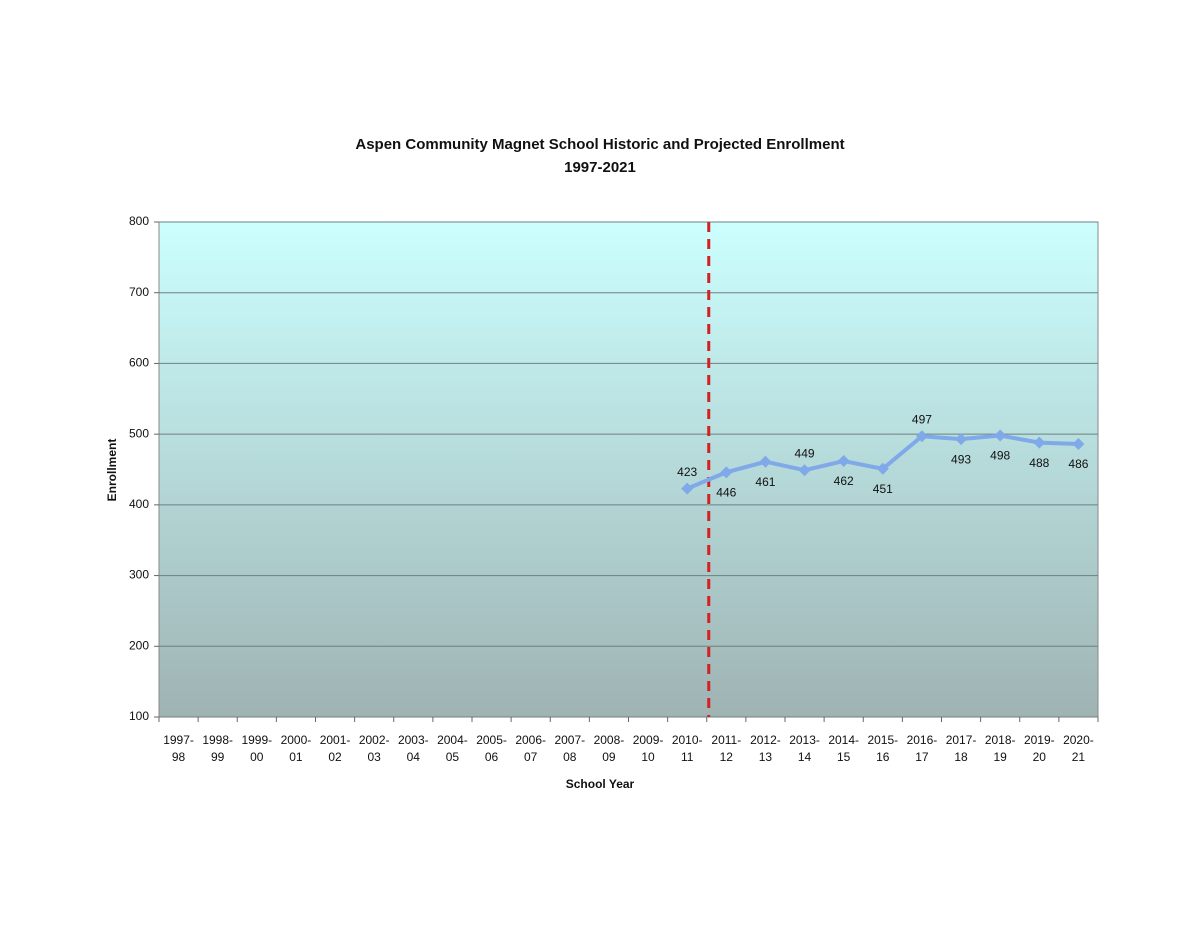  What do you see at coordinates (804, 748) in the screenshot?
I see `x-tick-label: 2013-14` at bounding box center [804, 748].